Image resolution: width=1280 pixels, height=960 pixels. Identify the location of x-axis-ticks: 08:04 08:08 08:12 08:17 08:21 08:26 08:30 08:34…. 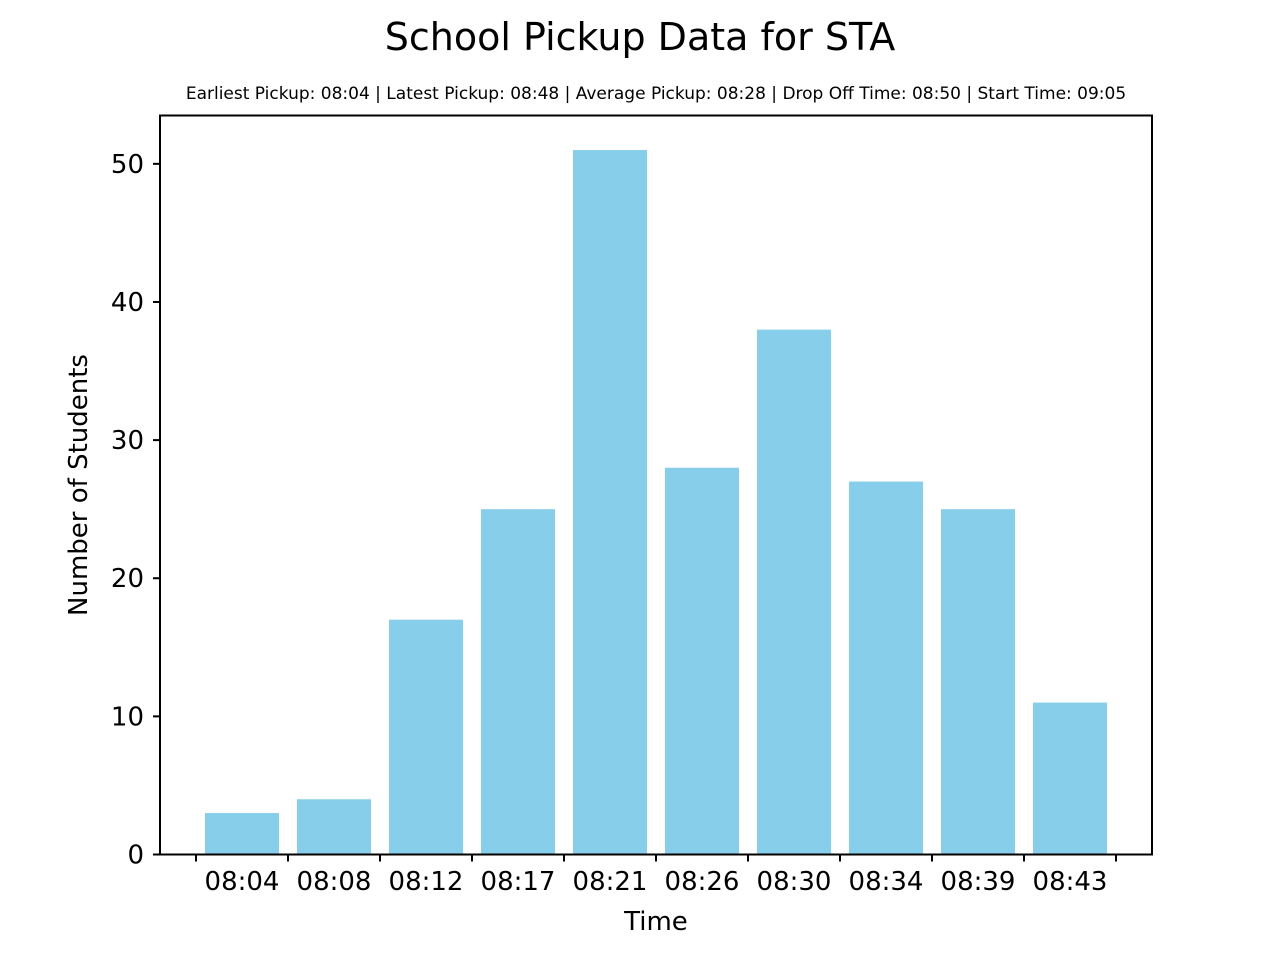
(656, 875).